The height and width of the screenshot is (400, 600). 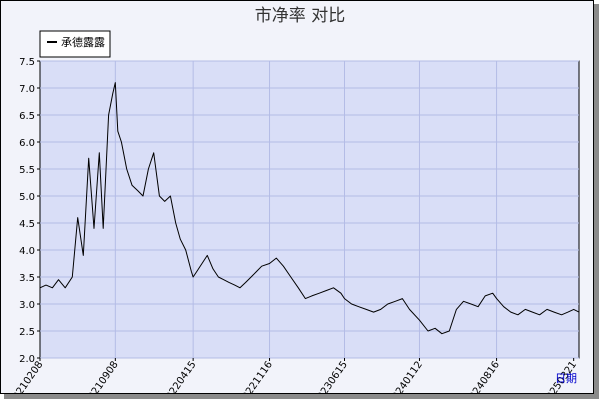 What do you see at coordinates (27, 143) in the screenshot?
I see `y-tick-label: 6.0` at bounding box center [27, 143].